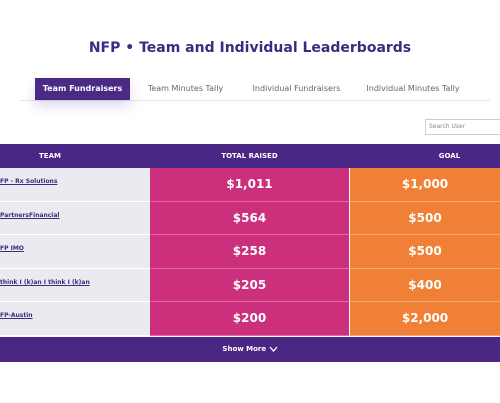 The image size is (500, 403). I want to click on show-more-button: Show More, so click(250, 349).